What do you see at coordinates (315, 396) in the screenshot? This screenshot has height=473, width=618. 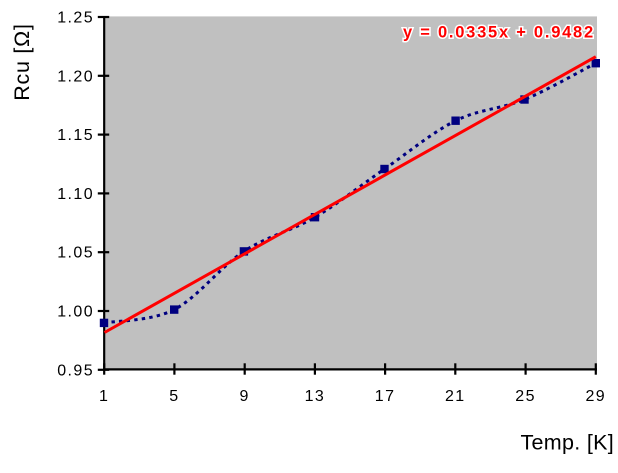 I see `svg-text: 13` at bounding box center [315, 396].